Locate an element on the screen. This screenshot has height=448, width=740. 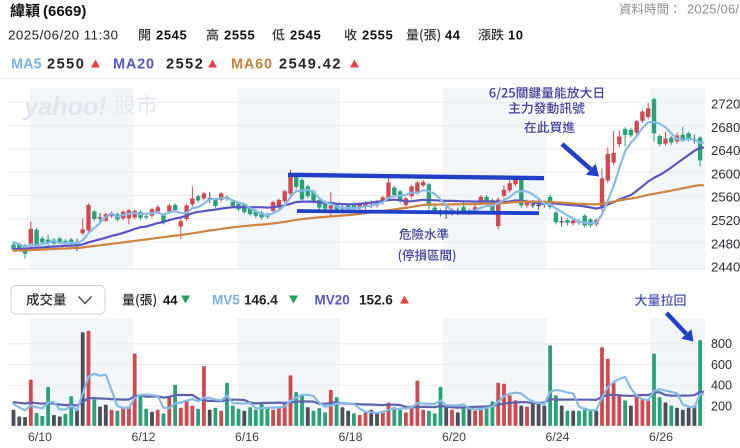
svg-text: 2520 is located at coordinates (725, 220).